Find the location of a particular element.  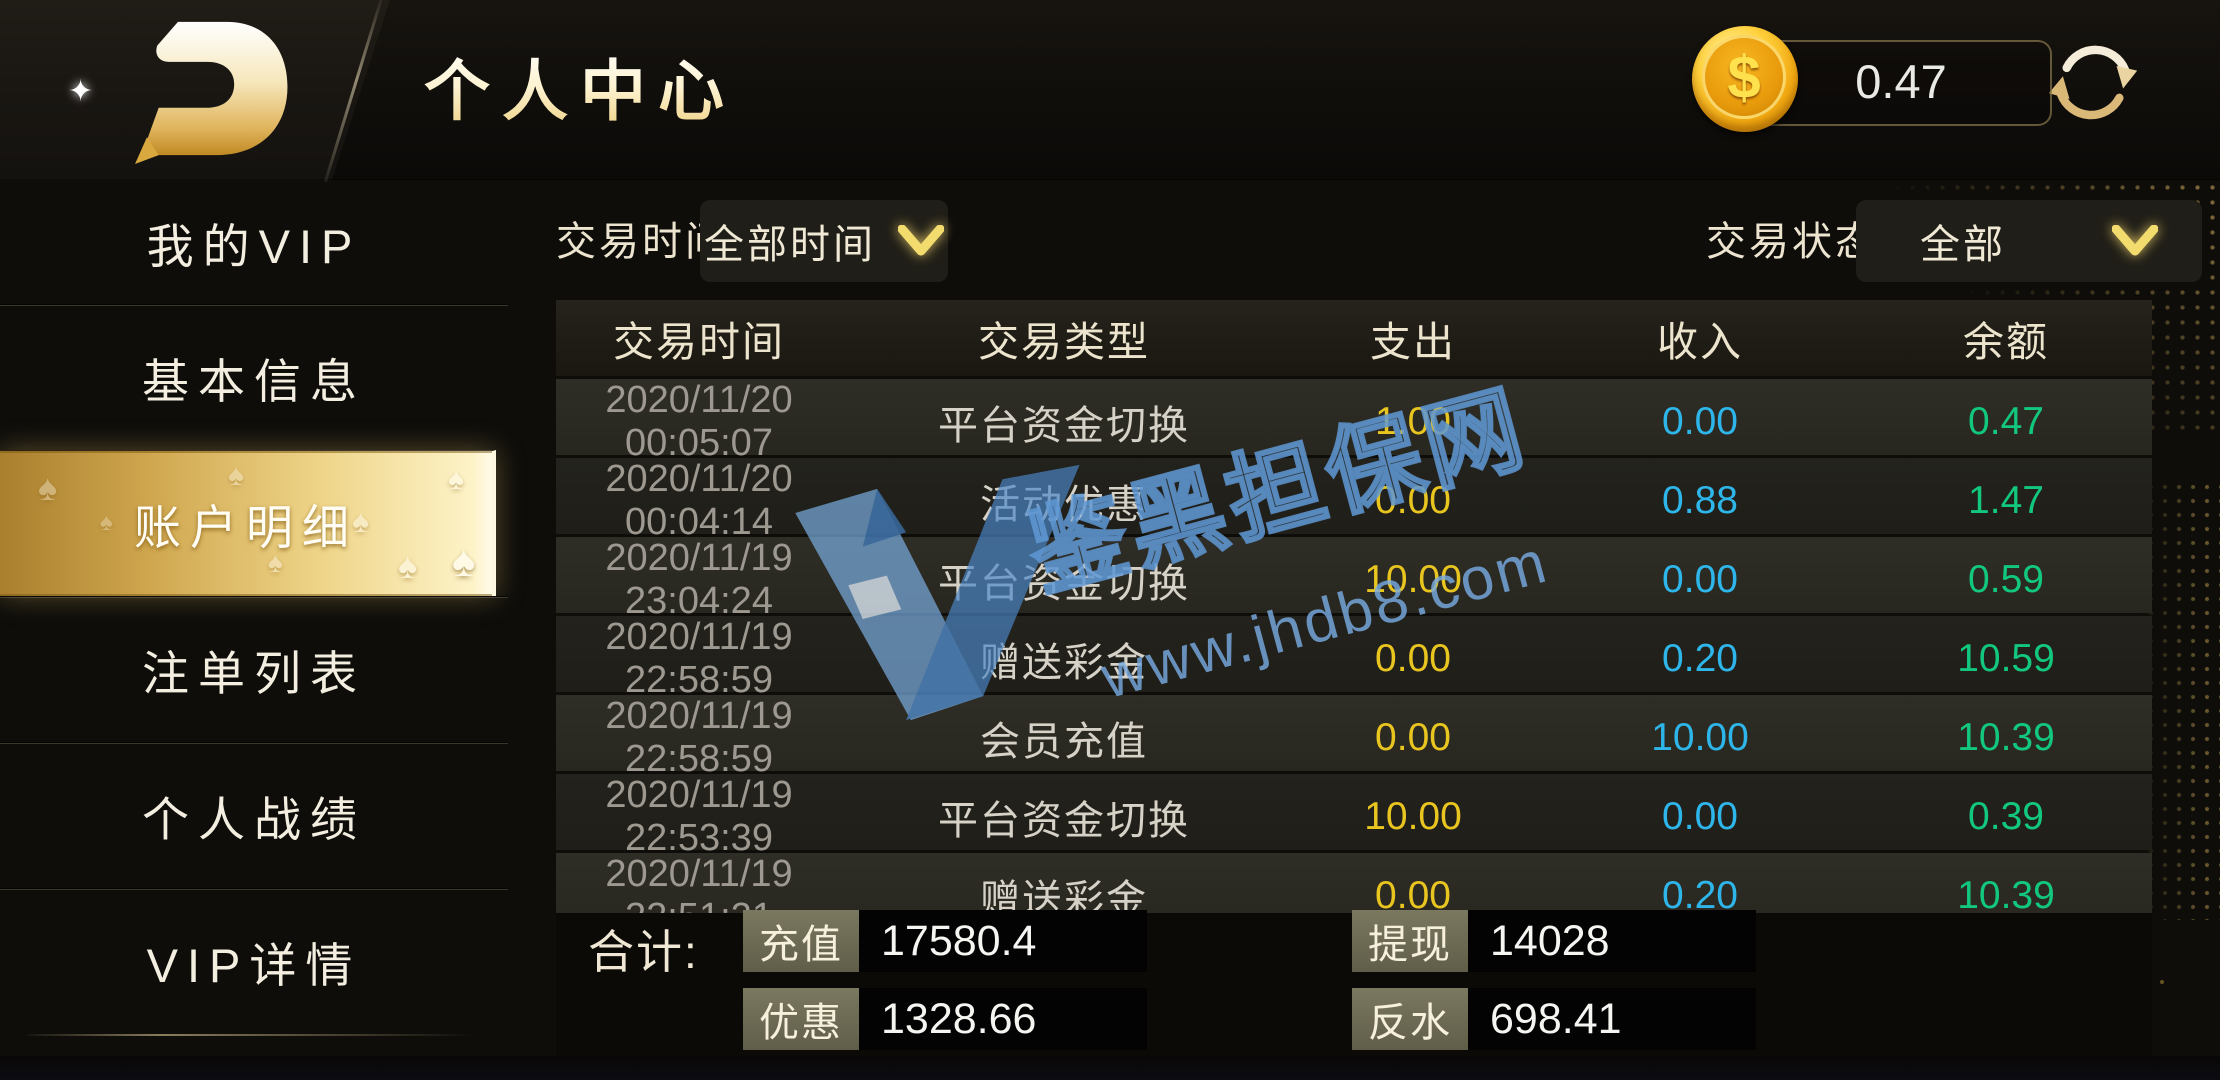

transaction-status-dropdown: 全部 is located at coordinates (2029, 241).